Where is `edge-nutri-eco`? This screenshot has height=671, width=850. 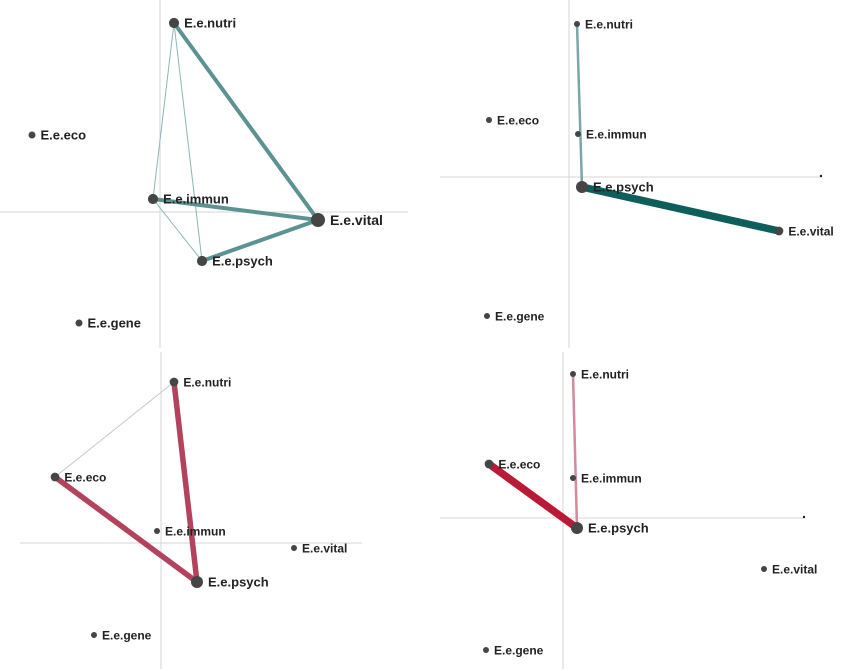 edge-nutri-eco is located at coordinates (114, 429).